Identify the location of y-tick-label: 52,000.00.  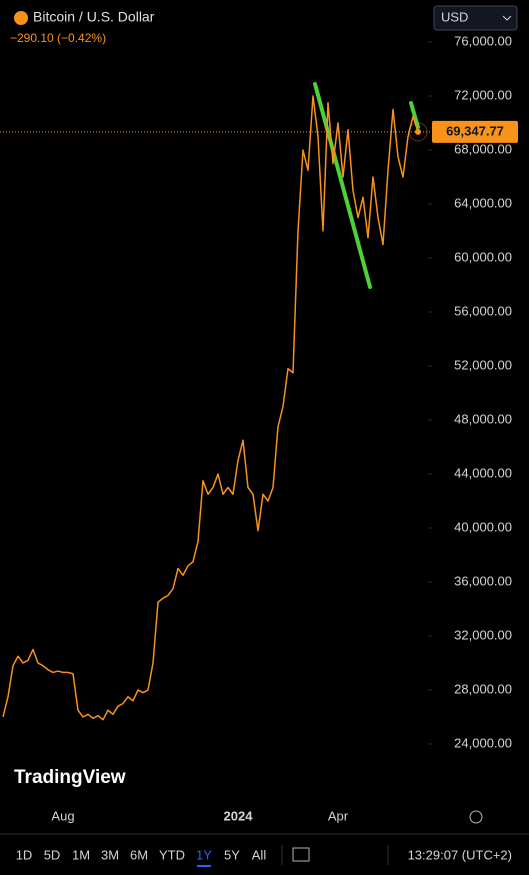
(483, 364).